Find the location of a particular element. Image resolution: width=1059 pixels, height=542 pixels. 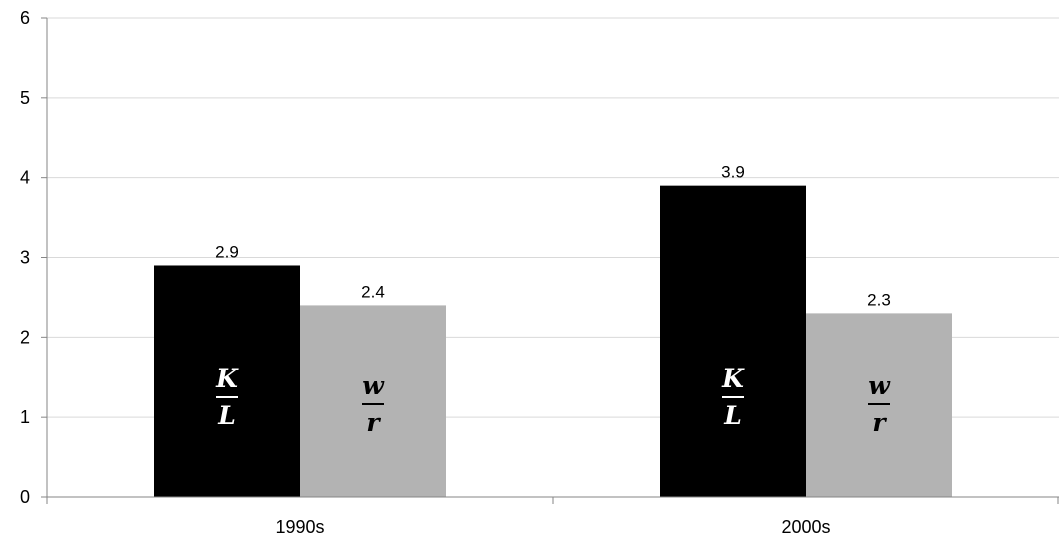

category-label-2000s: 2000s is located at coordinates (805, 527).